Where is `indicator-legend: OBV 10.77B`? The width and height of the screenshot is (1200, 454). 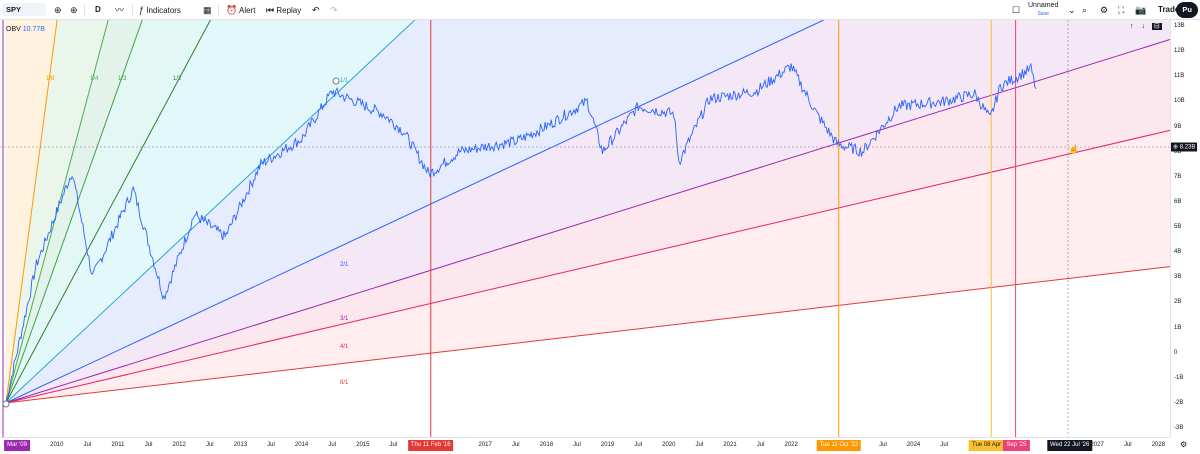
indicator-legend: OBV 10.77B is located at coordinates (25, 29).